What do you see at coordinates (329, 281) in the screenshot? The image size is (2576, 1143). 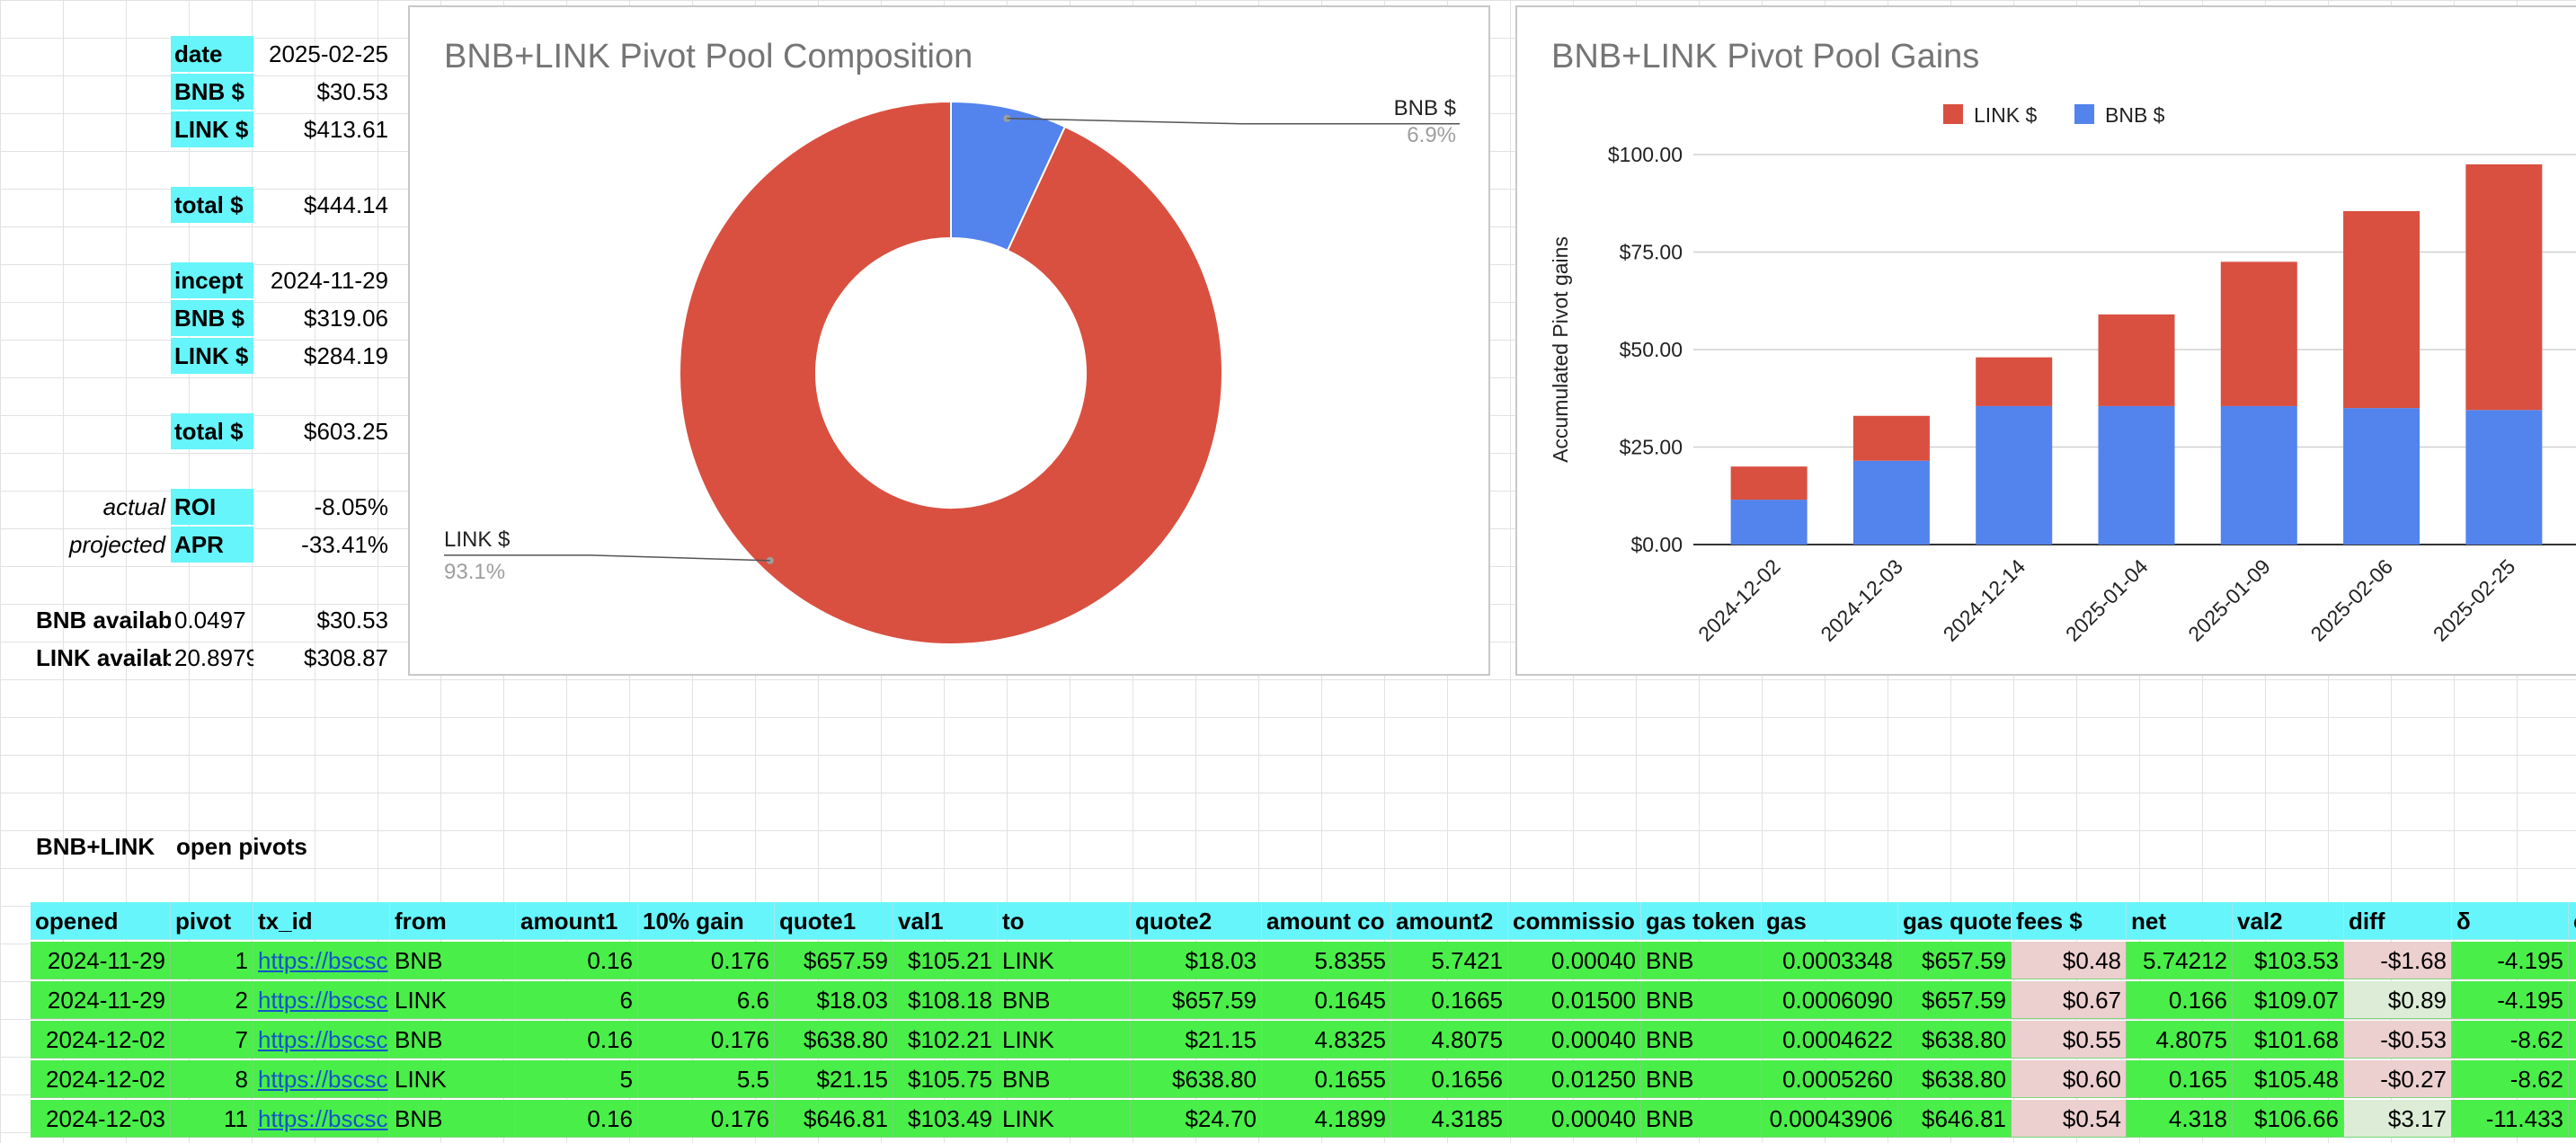 I see `incept-value: 2024-11-29` at bounding box center [329, 281].